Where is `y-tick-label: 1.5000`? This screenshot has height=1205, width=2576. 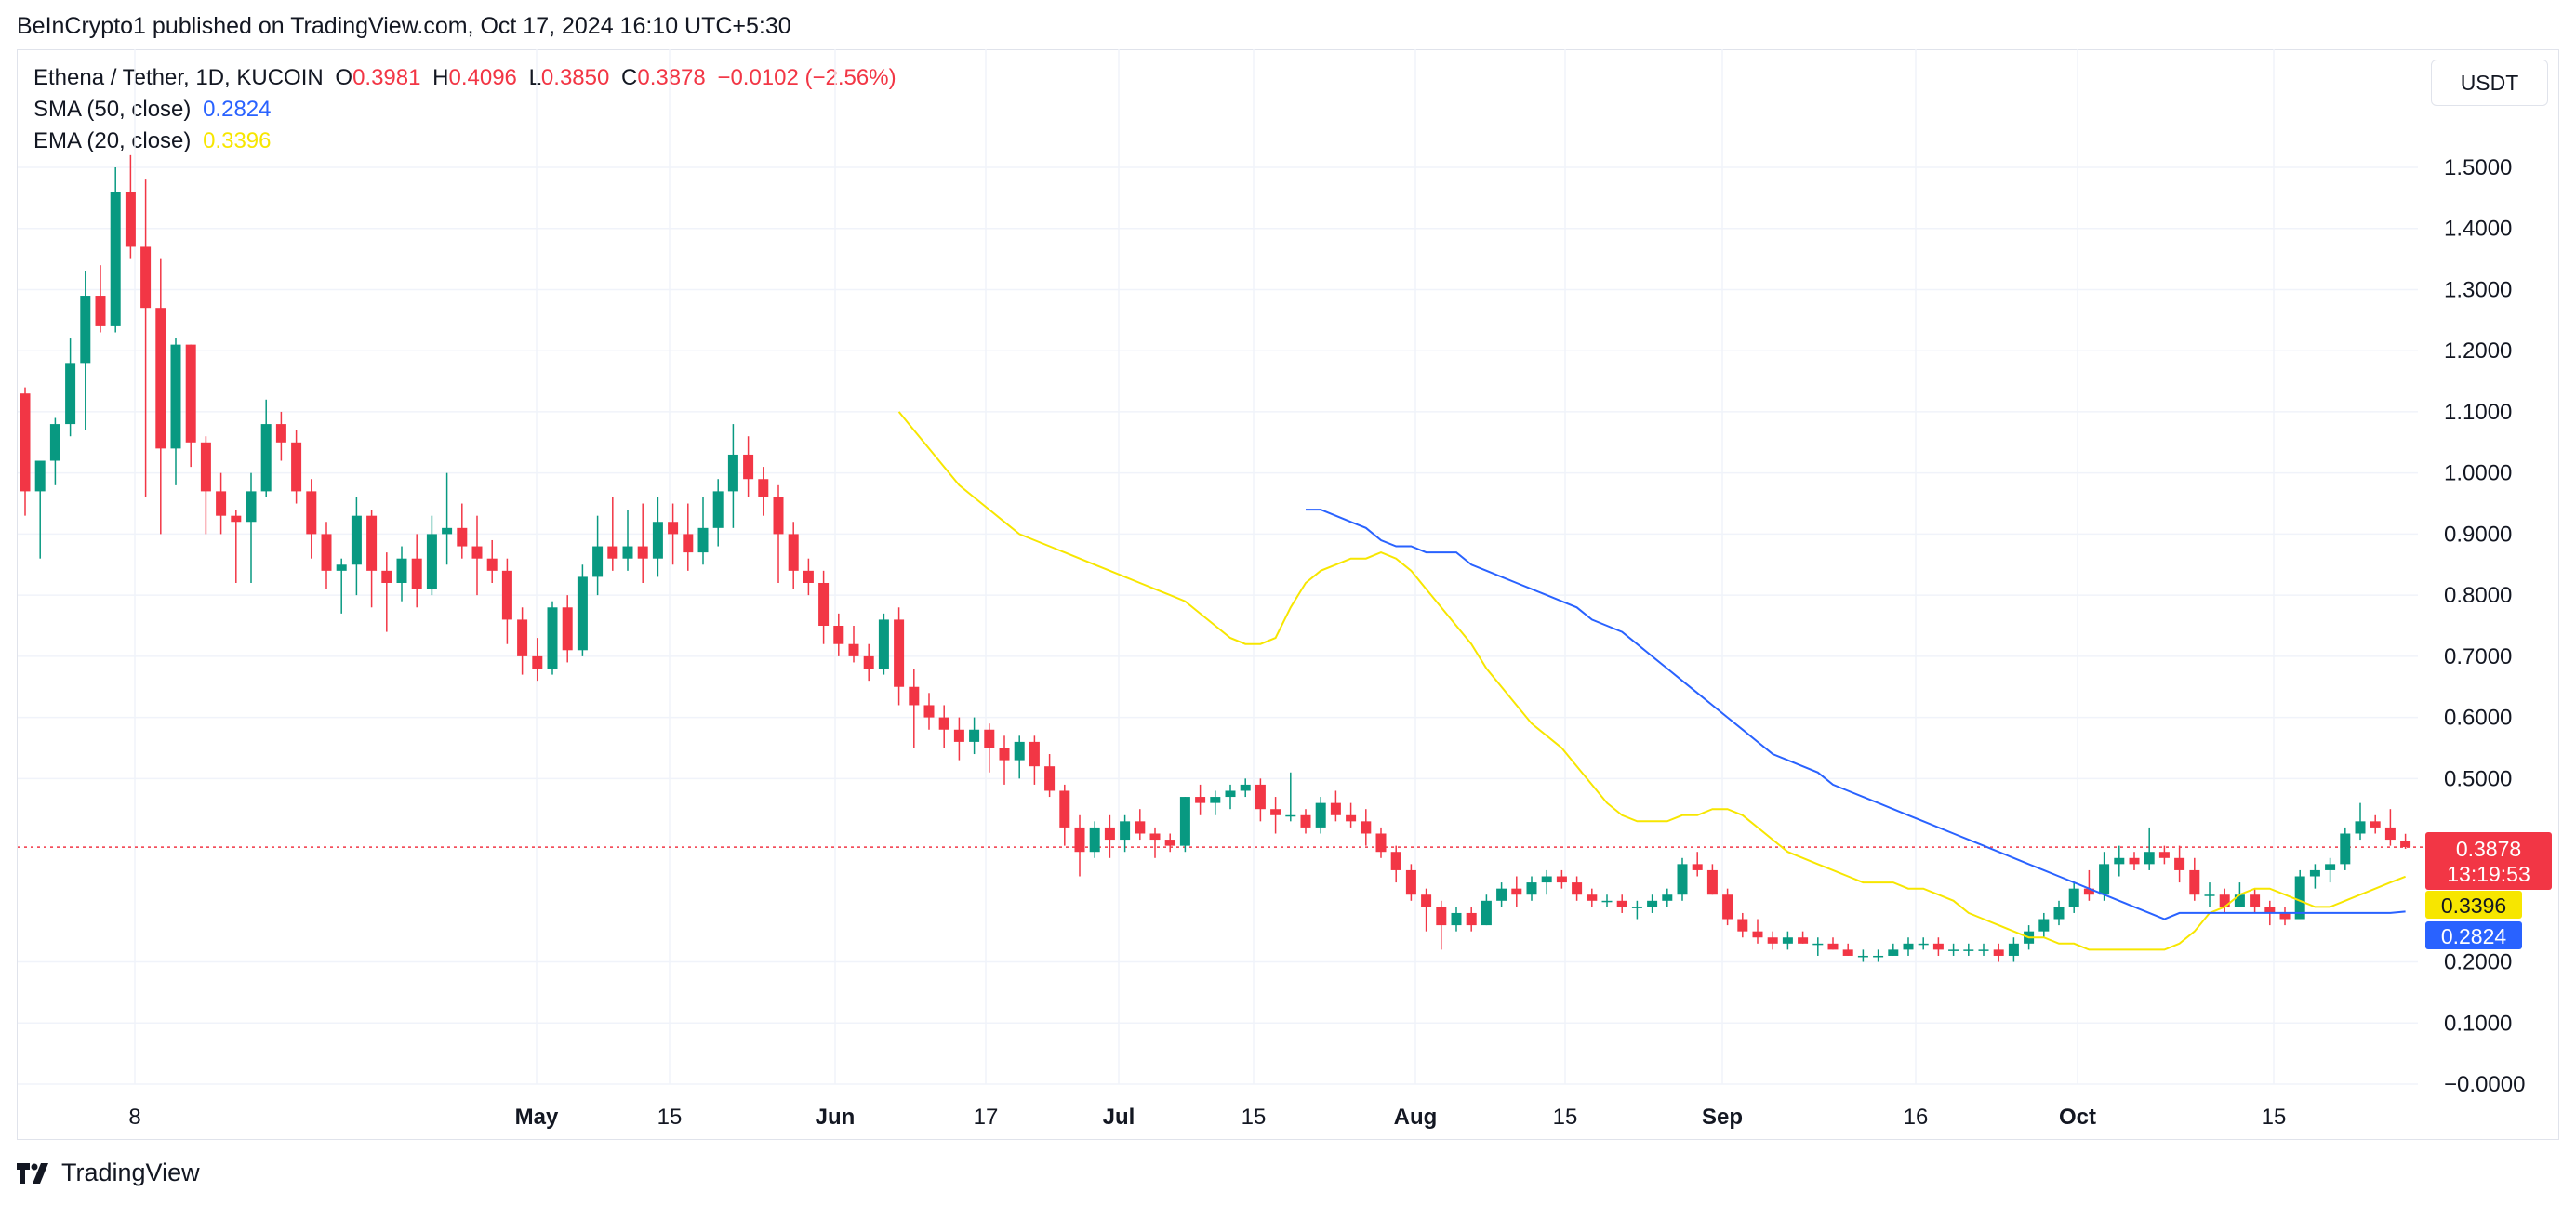
y-tick-label: 1.5000 is located at coordinates (2478, 167).